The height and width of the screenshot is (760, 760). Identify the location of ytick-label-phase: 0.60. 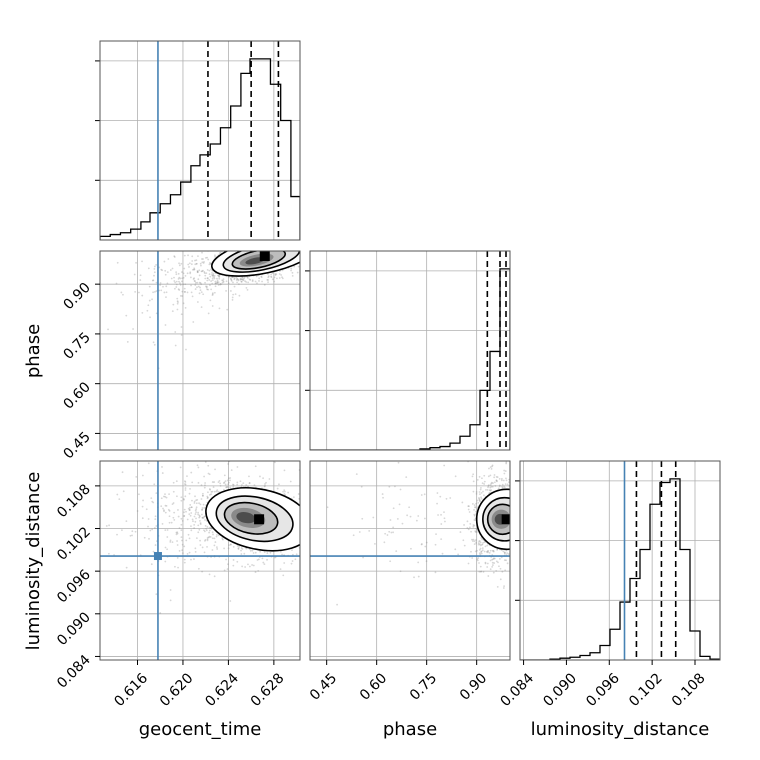
(76, 395).